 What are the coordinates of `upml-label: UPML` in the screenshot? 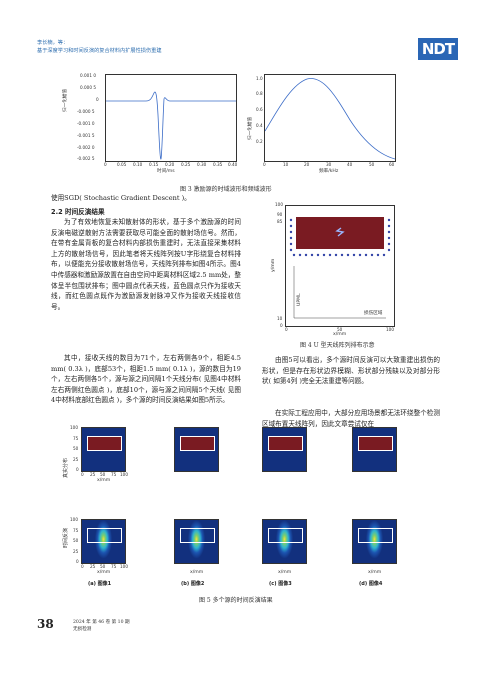 It's located at (299, 299).